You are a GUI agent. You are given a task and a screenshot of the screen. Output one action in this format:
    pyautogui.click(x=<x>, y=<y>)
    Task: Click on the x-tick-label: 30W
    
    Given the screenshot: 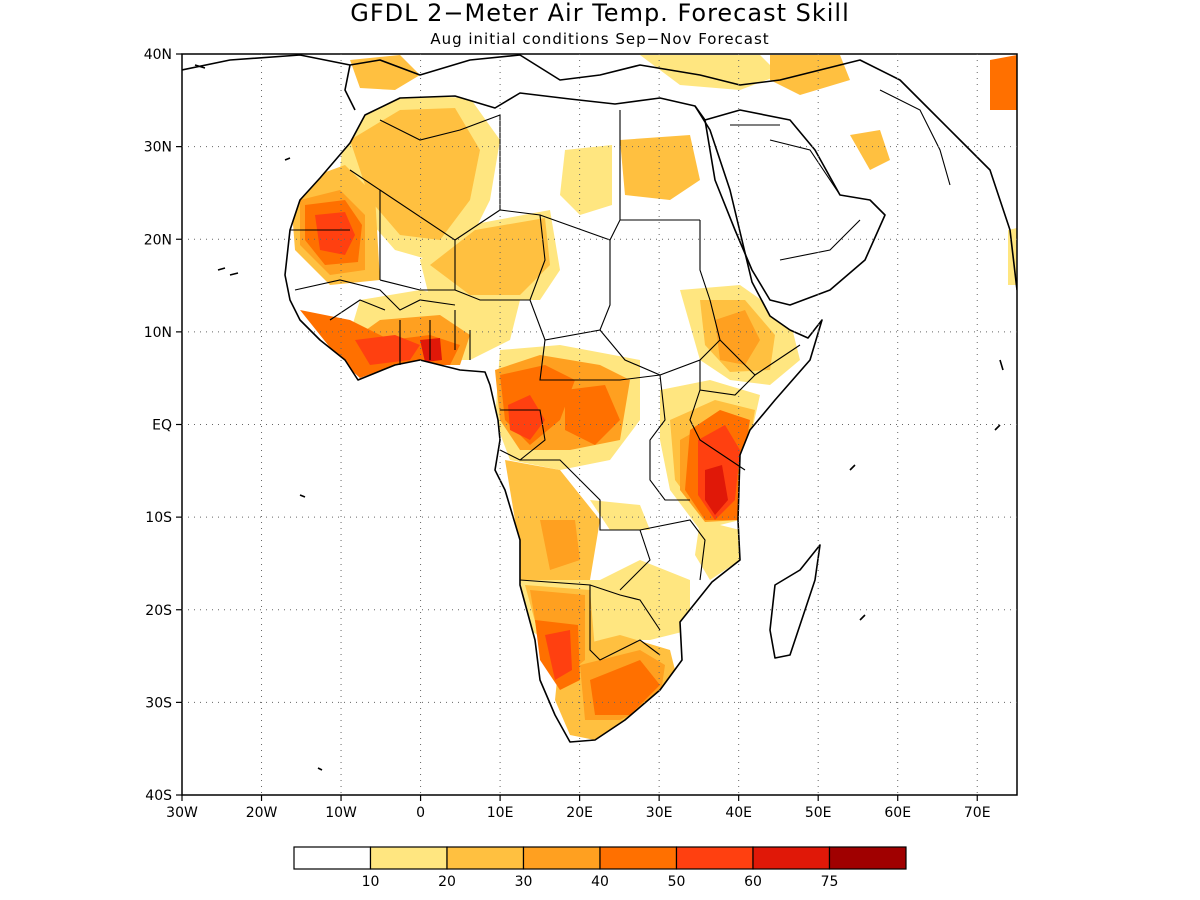 What is the action you would take?
    pyautogui.click(x=182, y=813)
    